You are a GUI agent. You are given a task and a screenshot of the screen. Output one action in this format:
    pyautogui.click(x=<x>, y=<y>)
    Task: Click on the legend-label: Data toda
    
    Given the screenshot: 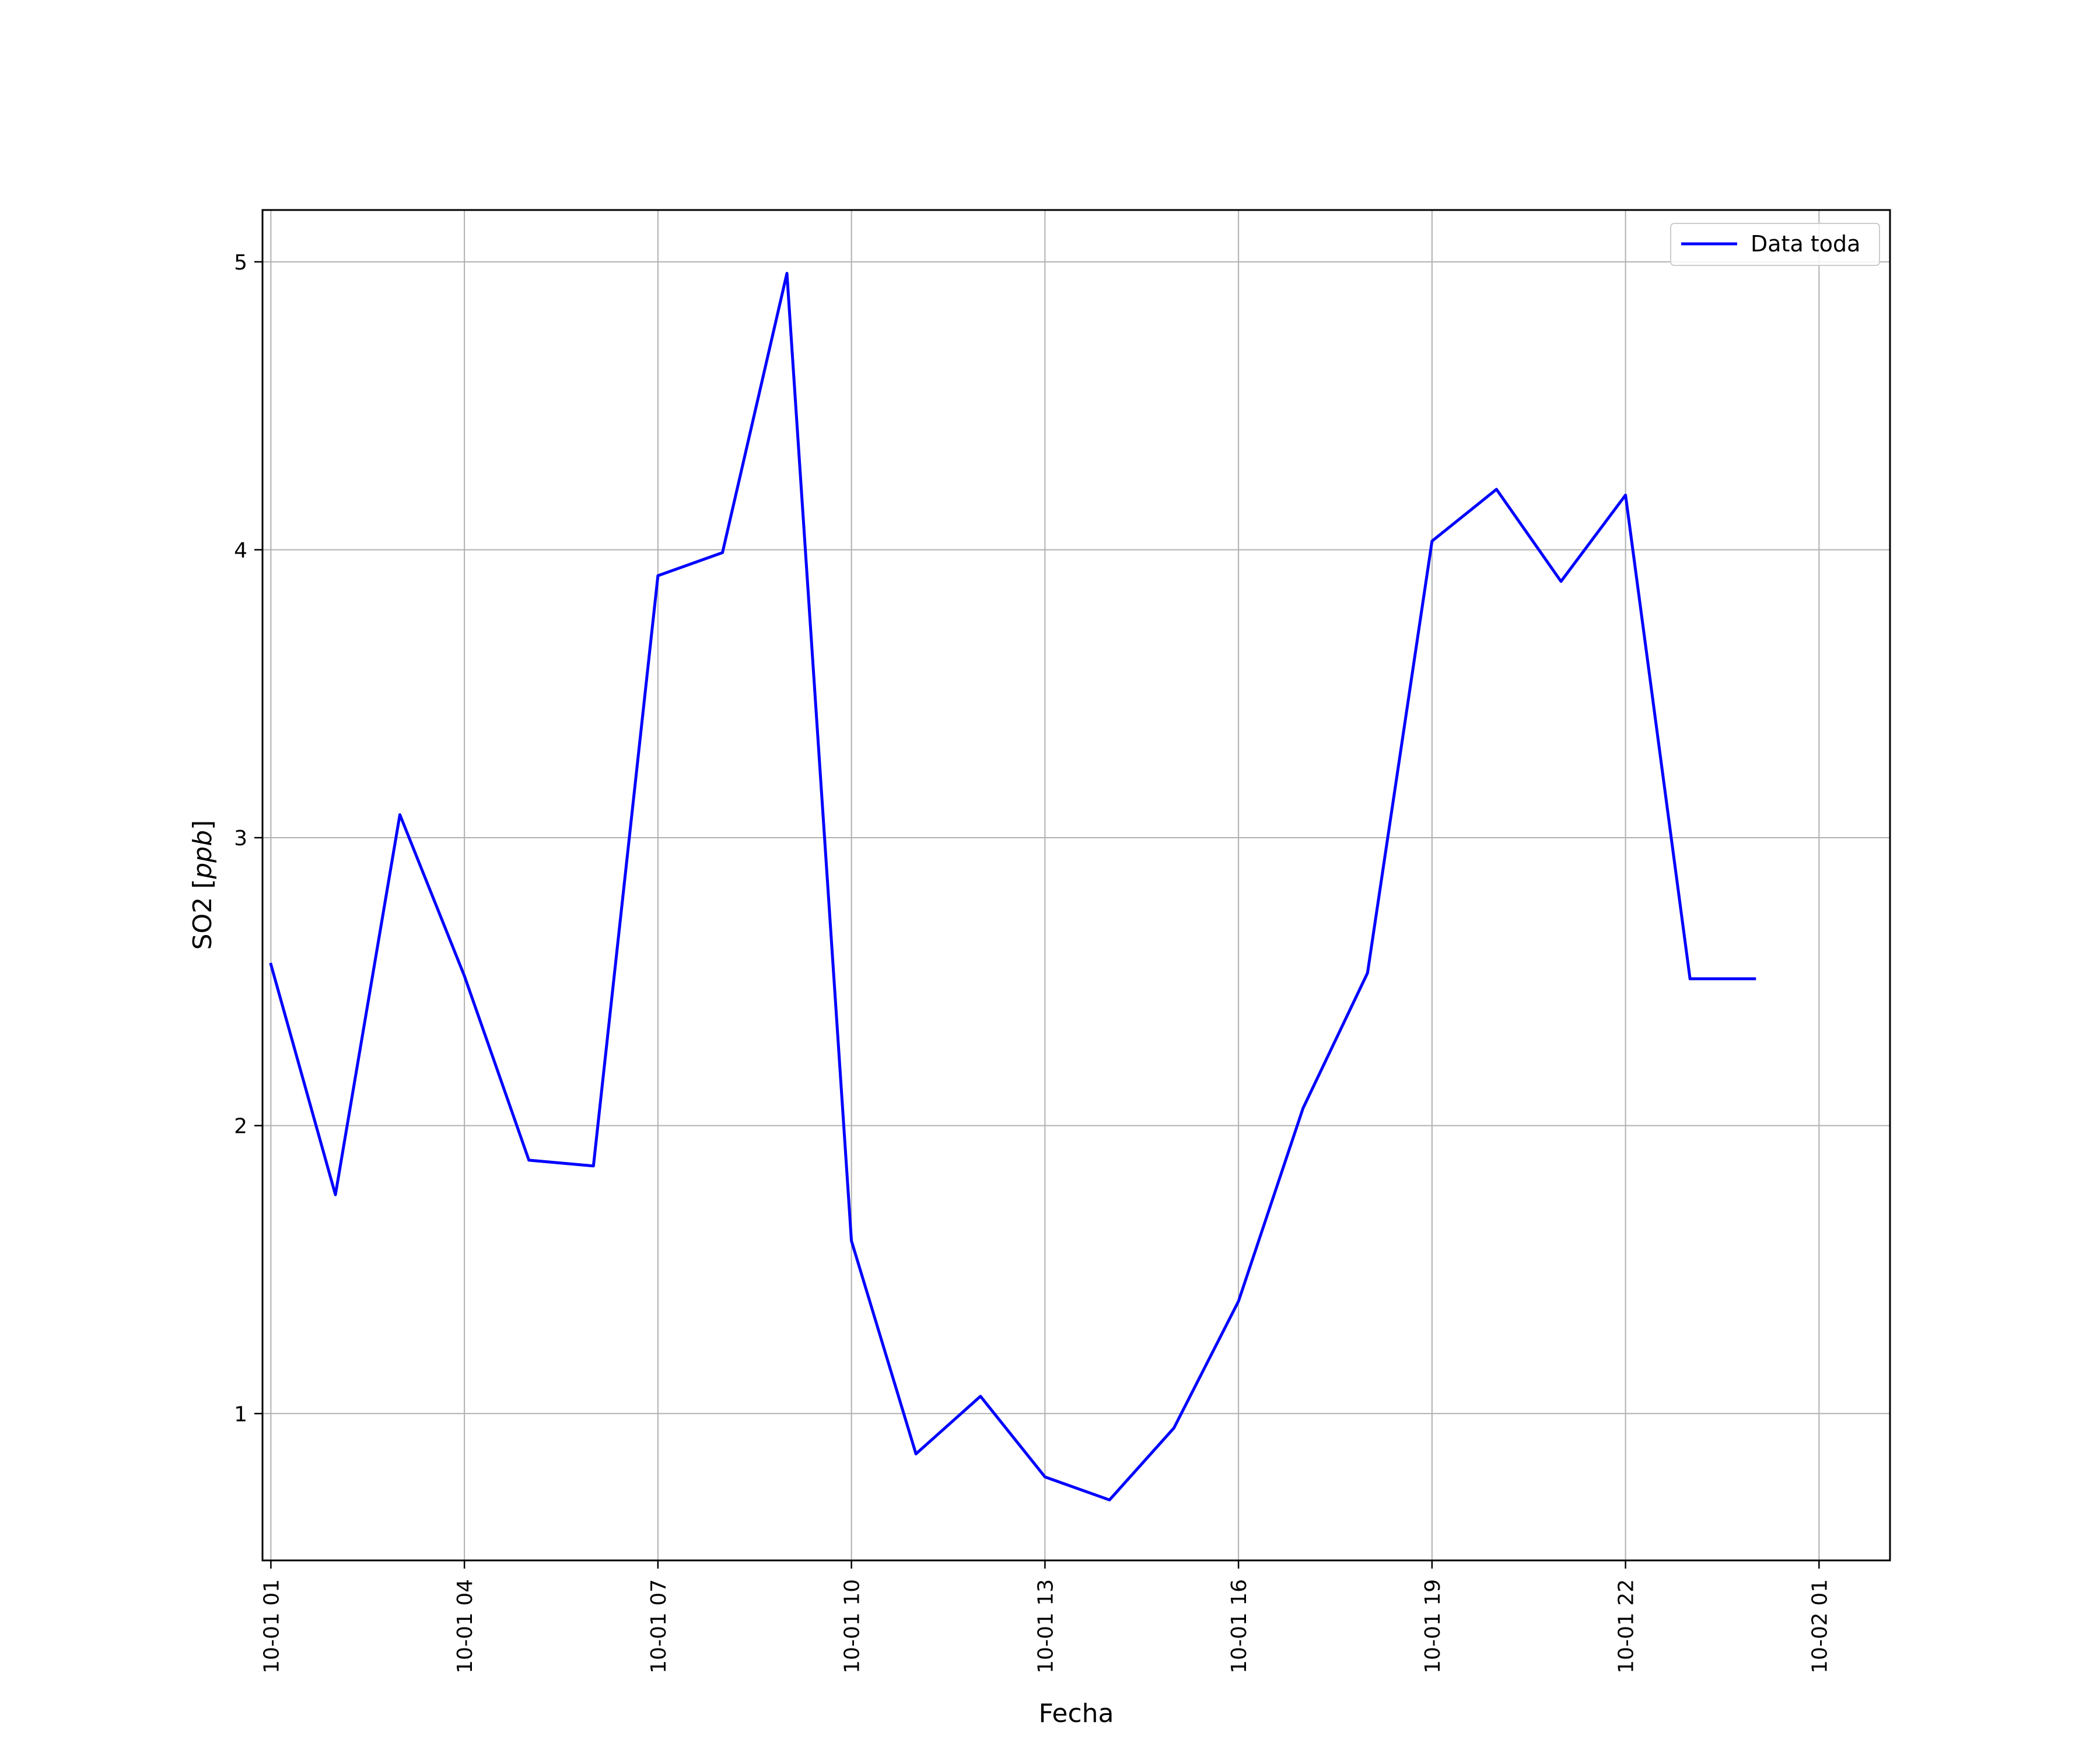 What is the action you would take?
    pyautogui.click(x=1805, y=244)
    